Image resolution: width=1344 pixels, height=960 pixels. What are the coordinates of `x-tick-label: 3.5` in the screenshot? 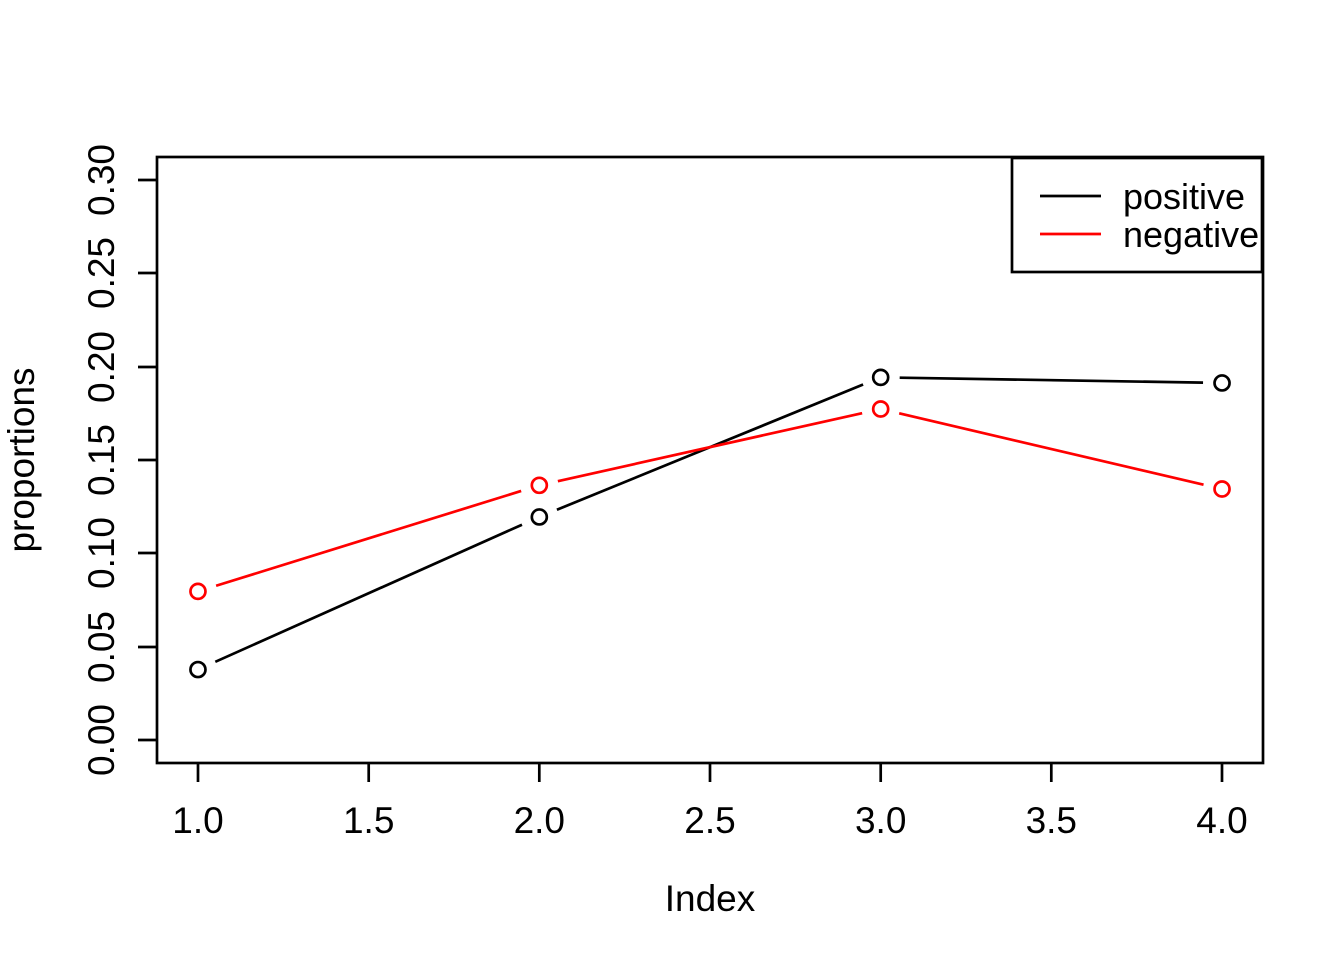 It's located at (1051, 820).